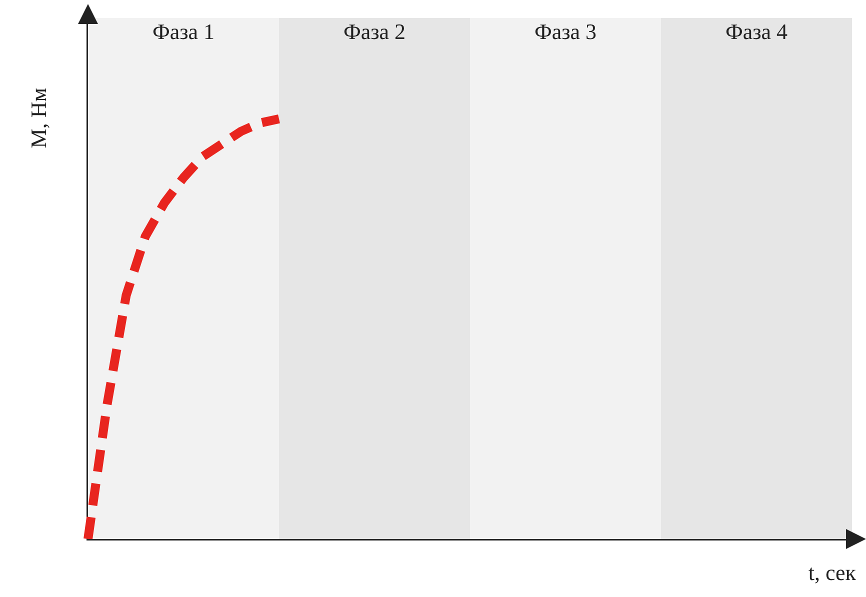  Describe the element at coordinates (38, 118) in the screenshot. I see `y-axis-title: M, Нм` at that location.